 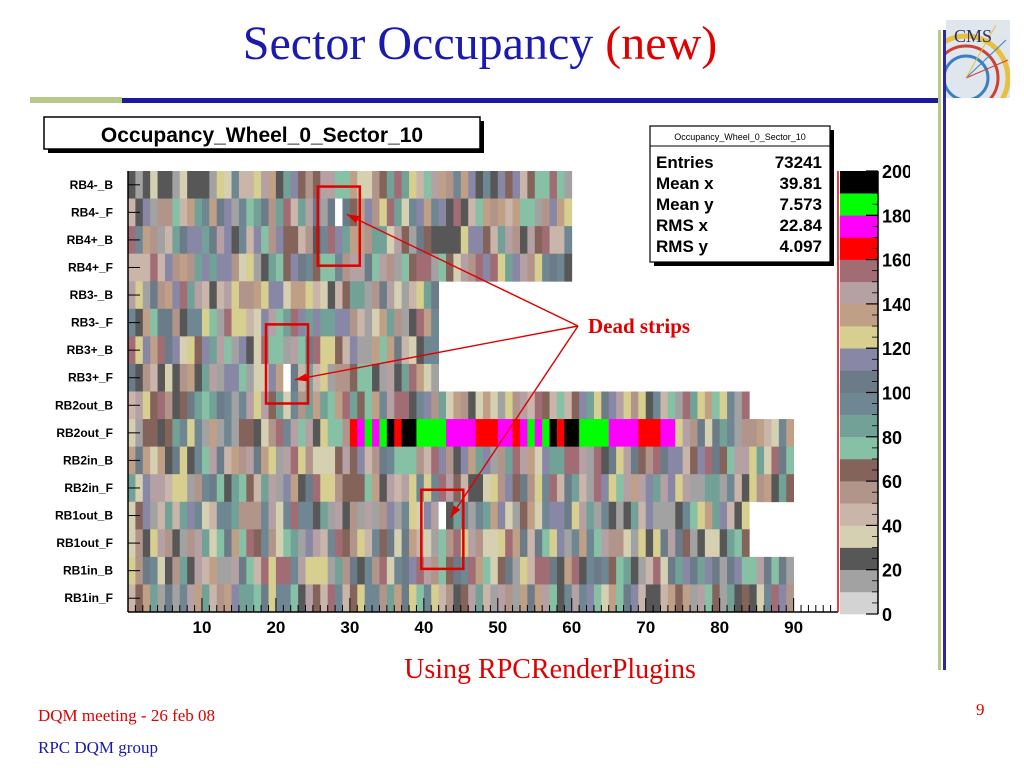 I want to click on color-scale-label: 140, so click(x=896, y=305).